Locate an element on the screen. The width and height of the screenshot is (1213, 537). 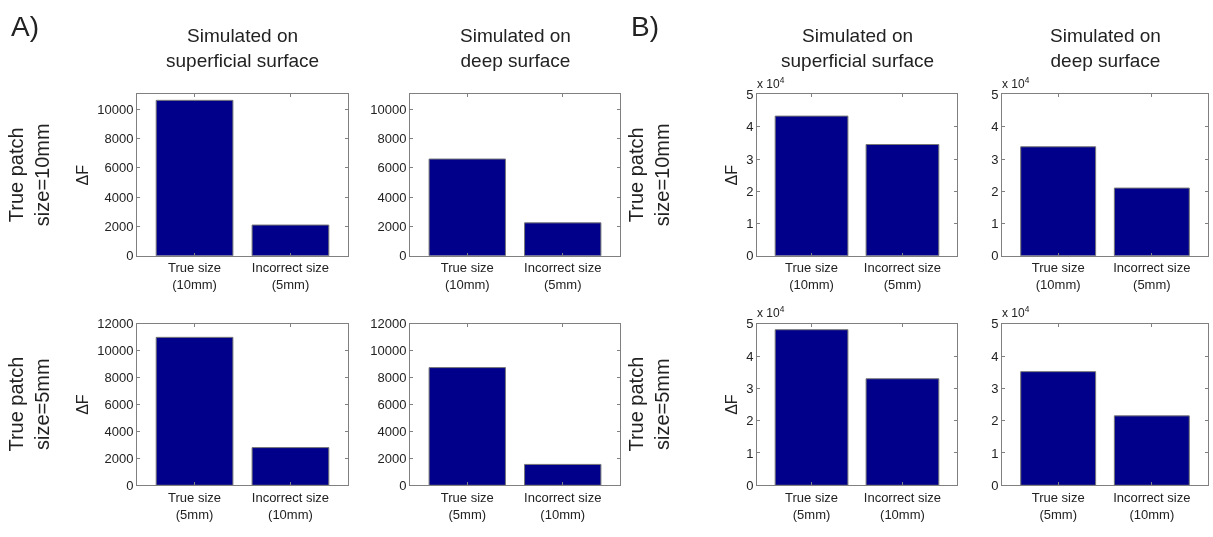
text: A) is located at coordinates (25, 26).